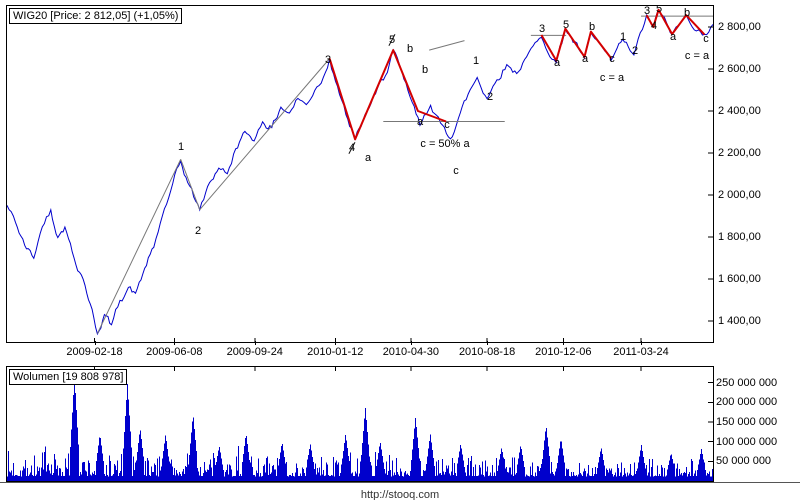  Describe the element at coordinates (563, 352) in the screenshot. I see `date-axis-label: 2010-12-06` at that location.